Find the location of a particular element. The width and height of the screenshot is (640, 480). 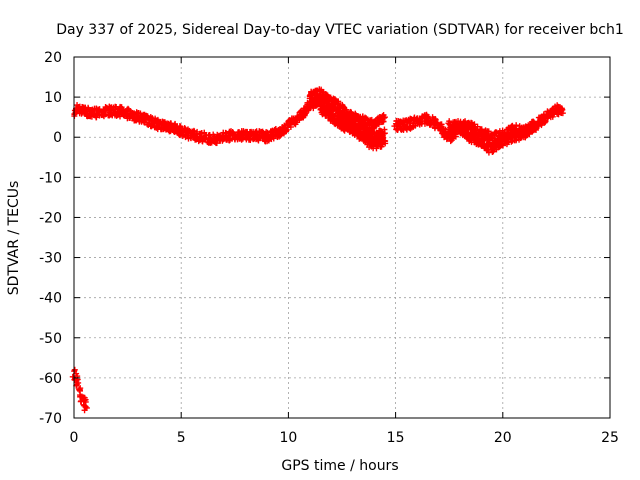

y-tick-label: 20 is located at coordinates (53, 58).